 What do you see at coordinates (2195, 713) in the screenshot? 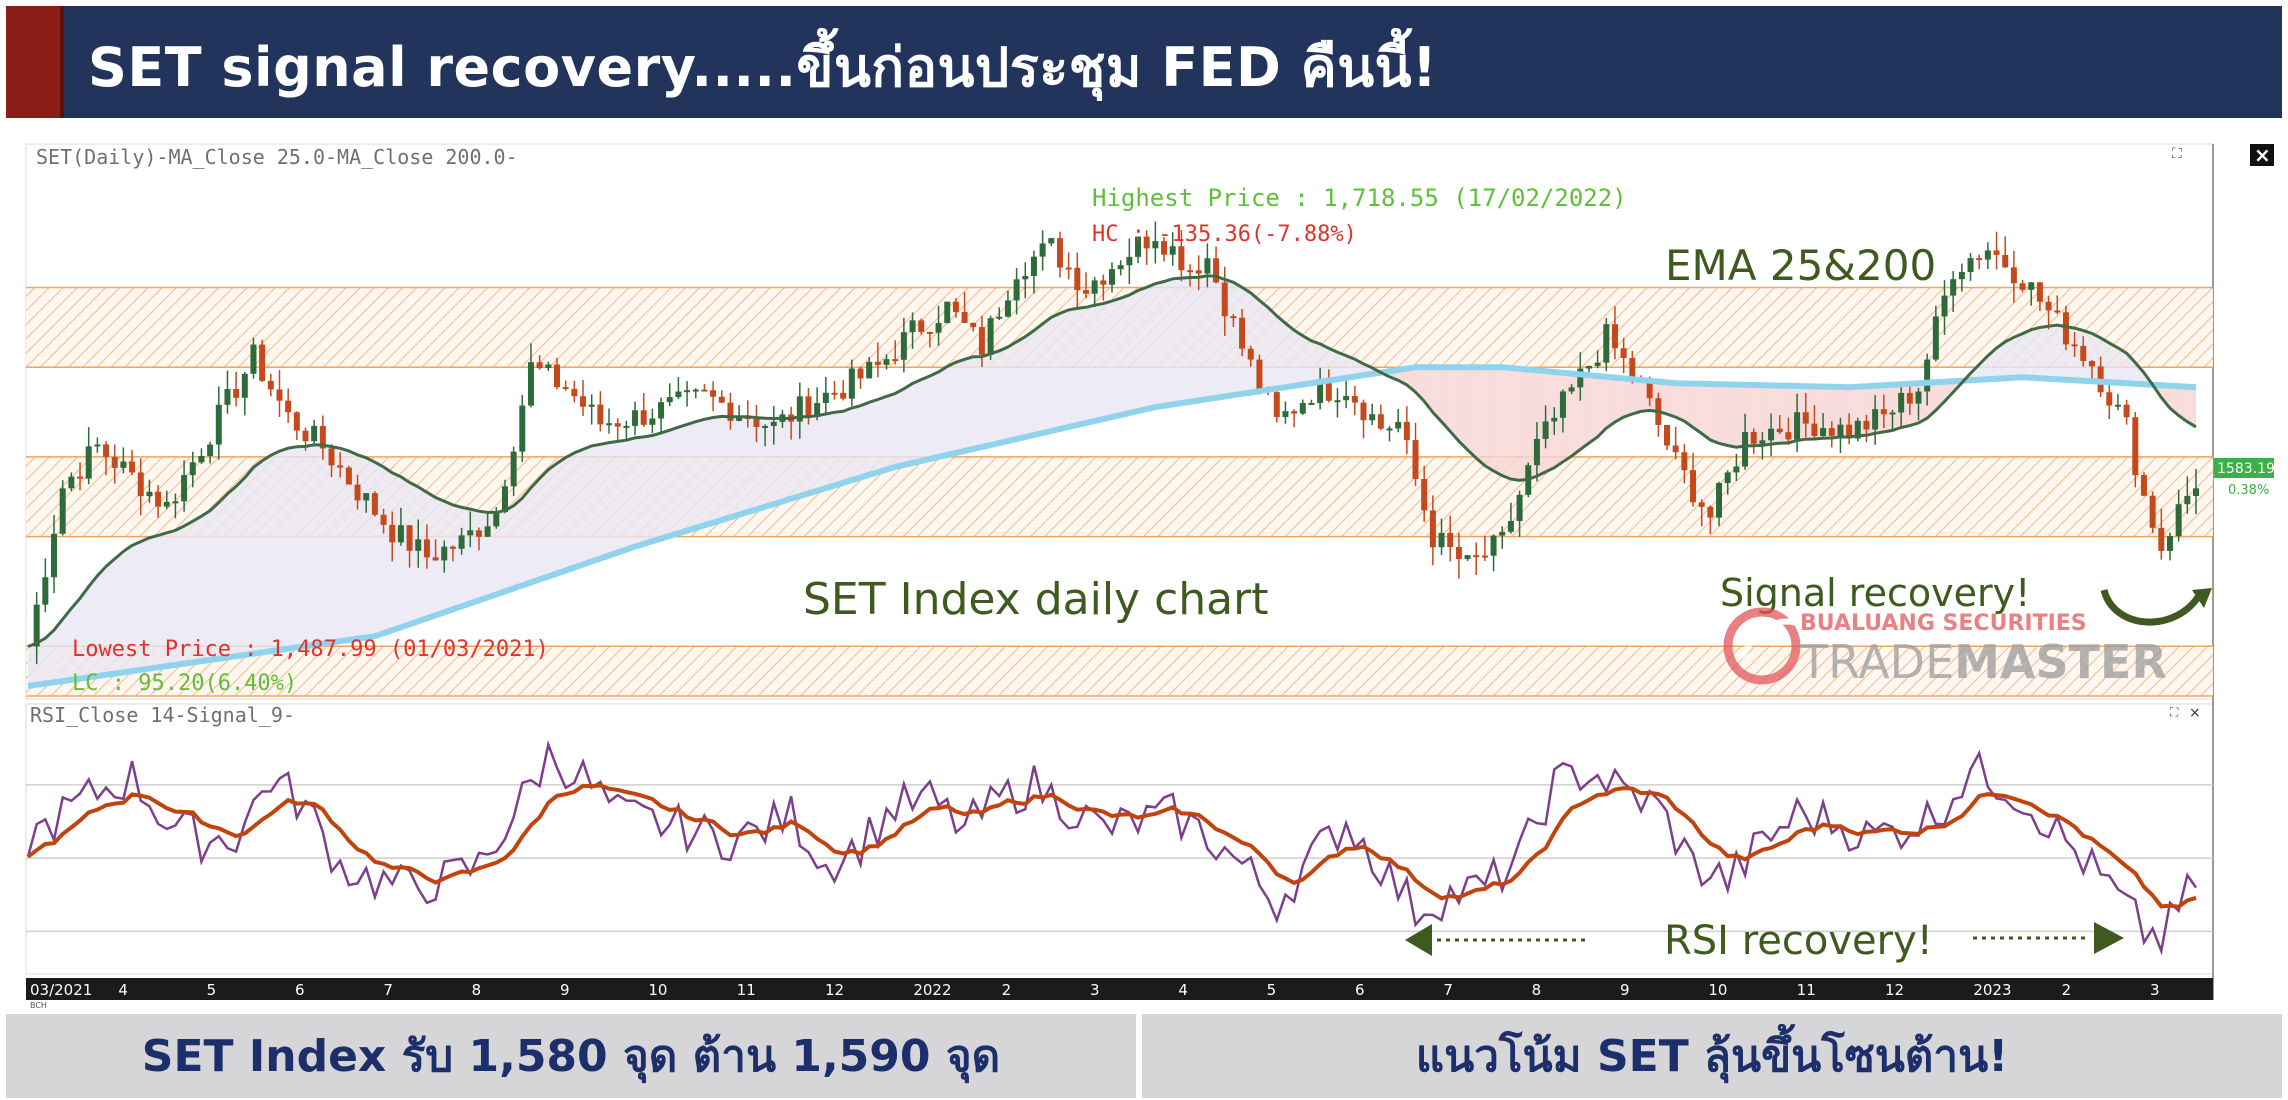
I see `rsi-close-icon: ×` at bounding box center [2195, 713].